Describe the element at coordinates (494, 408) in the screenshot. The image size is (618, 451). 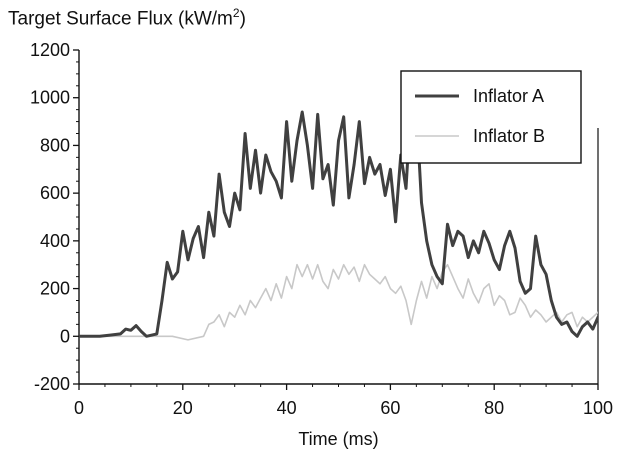
I see `x-tick-label: 80` at that location.